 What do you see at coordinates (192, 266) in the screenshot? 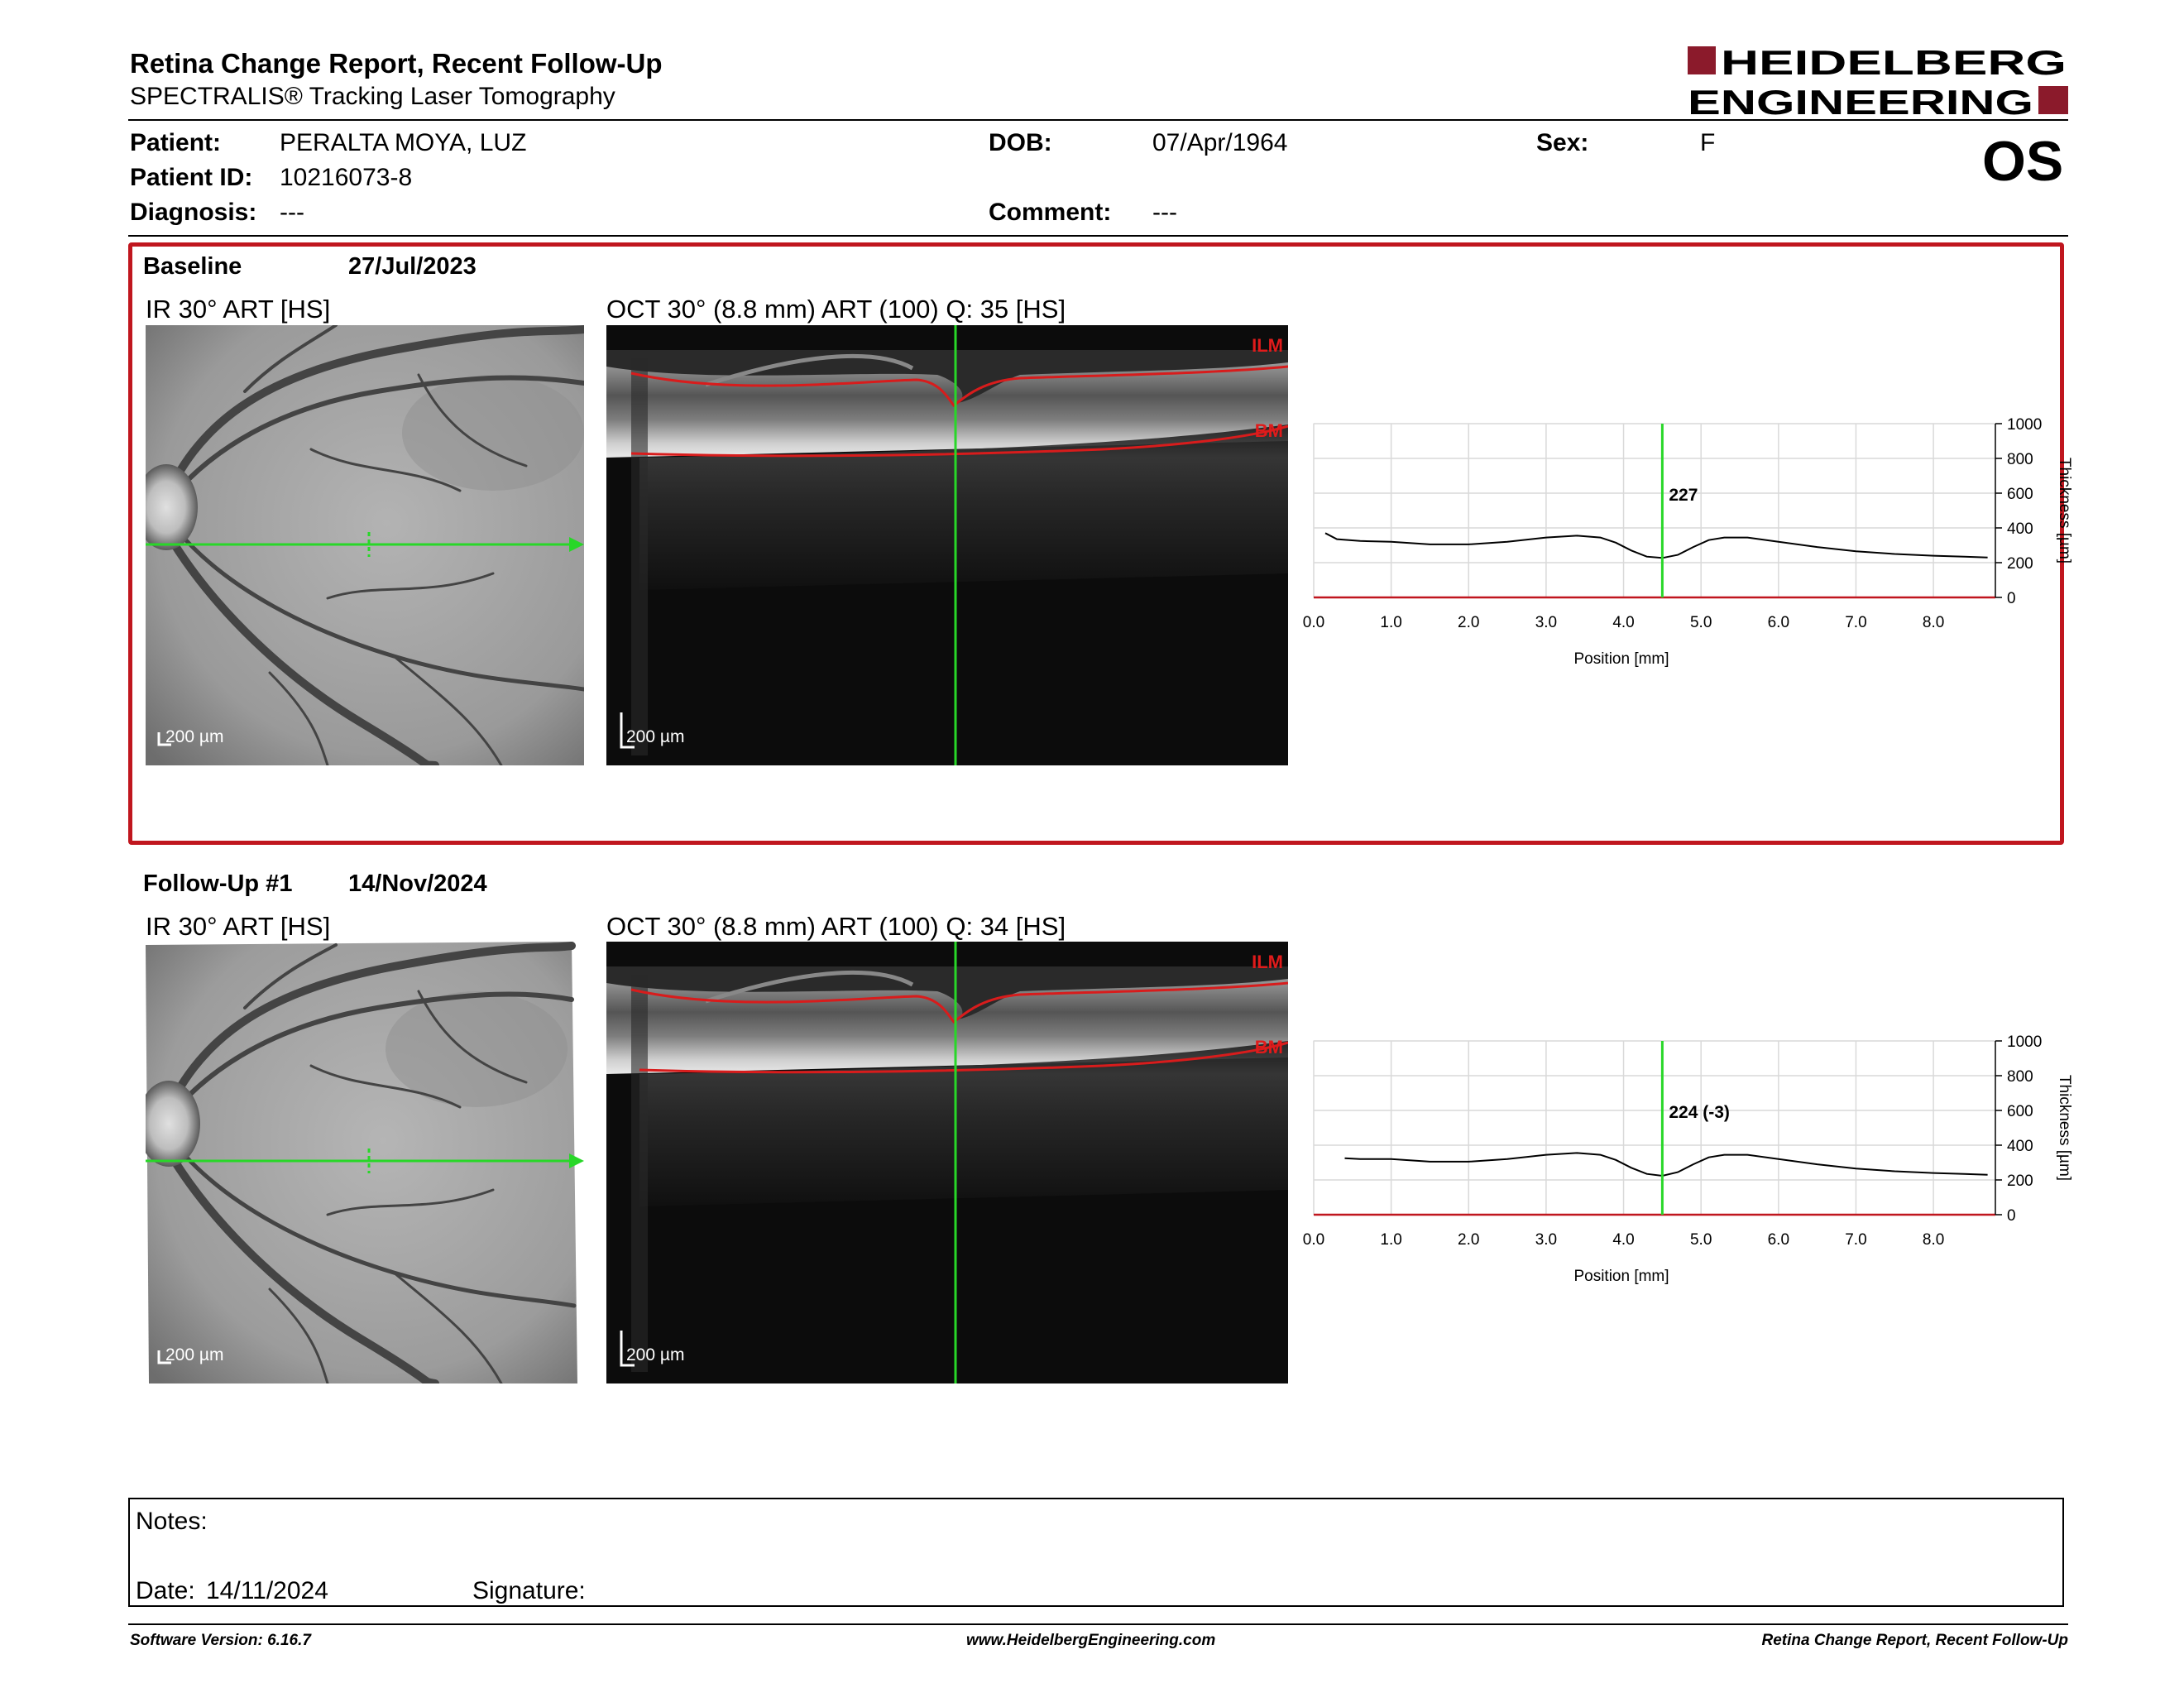
I see `baseline-label: Baseline` at bounding box center [192, 266].